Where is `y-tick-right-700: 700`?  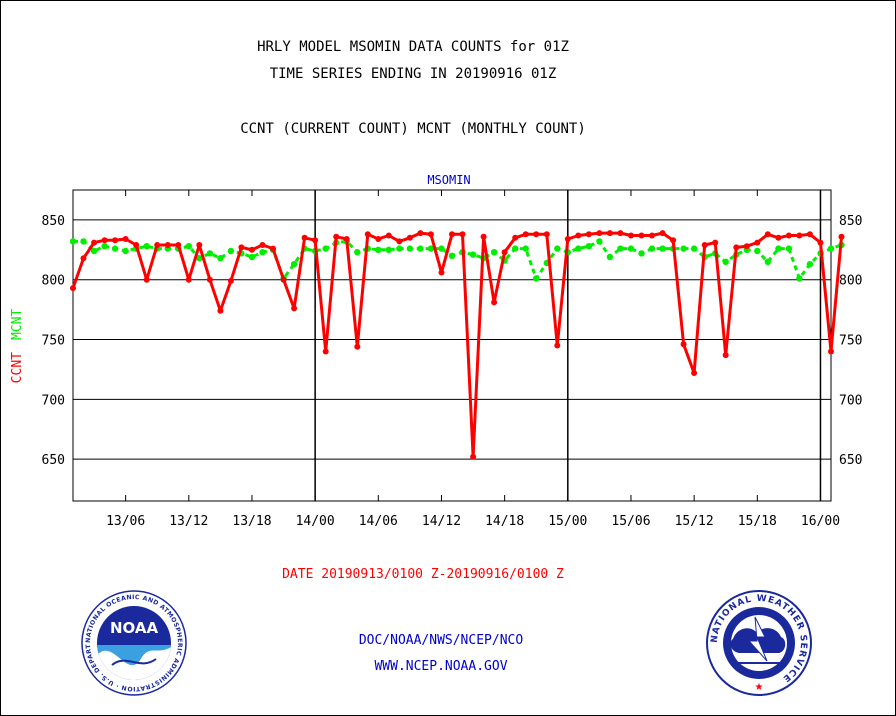 y-tick-right-700: 700 is located at coordinates (850, 400).